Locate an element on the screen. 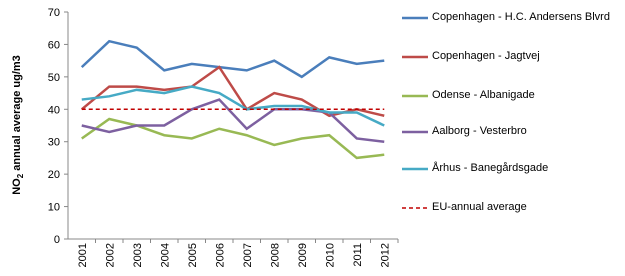  legend-item: Odense - Albanigade is located at coordinates (512, 95).